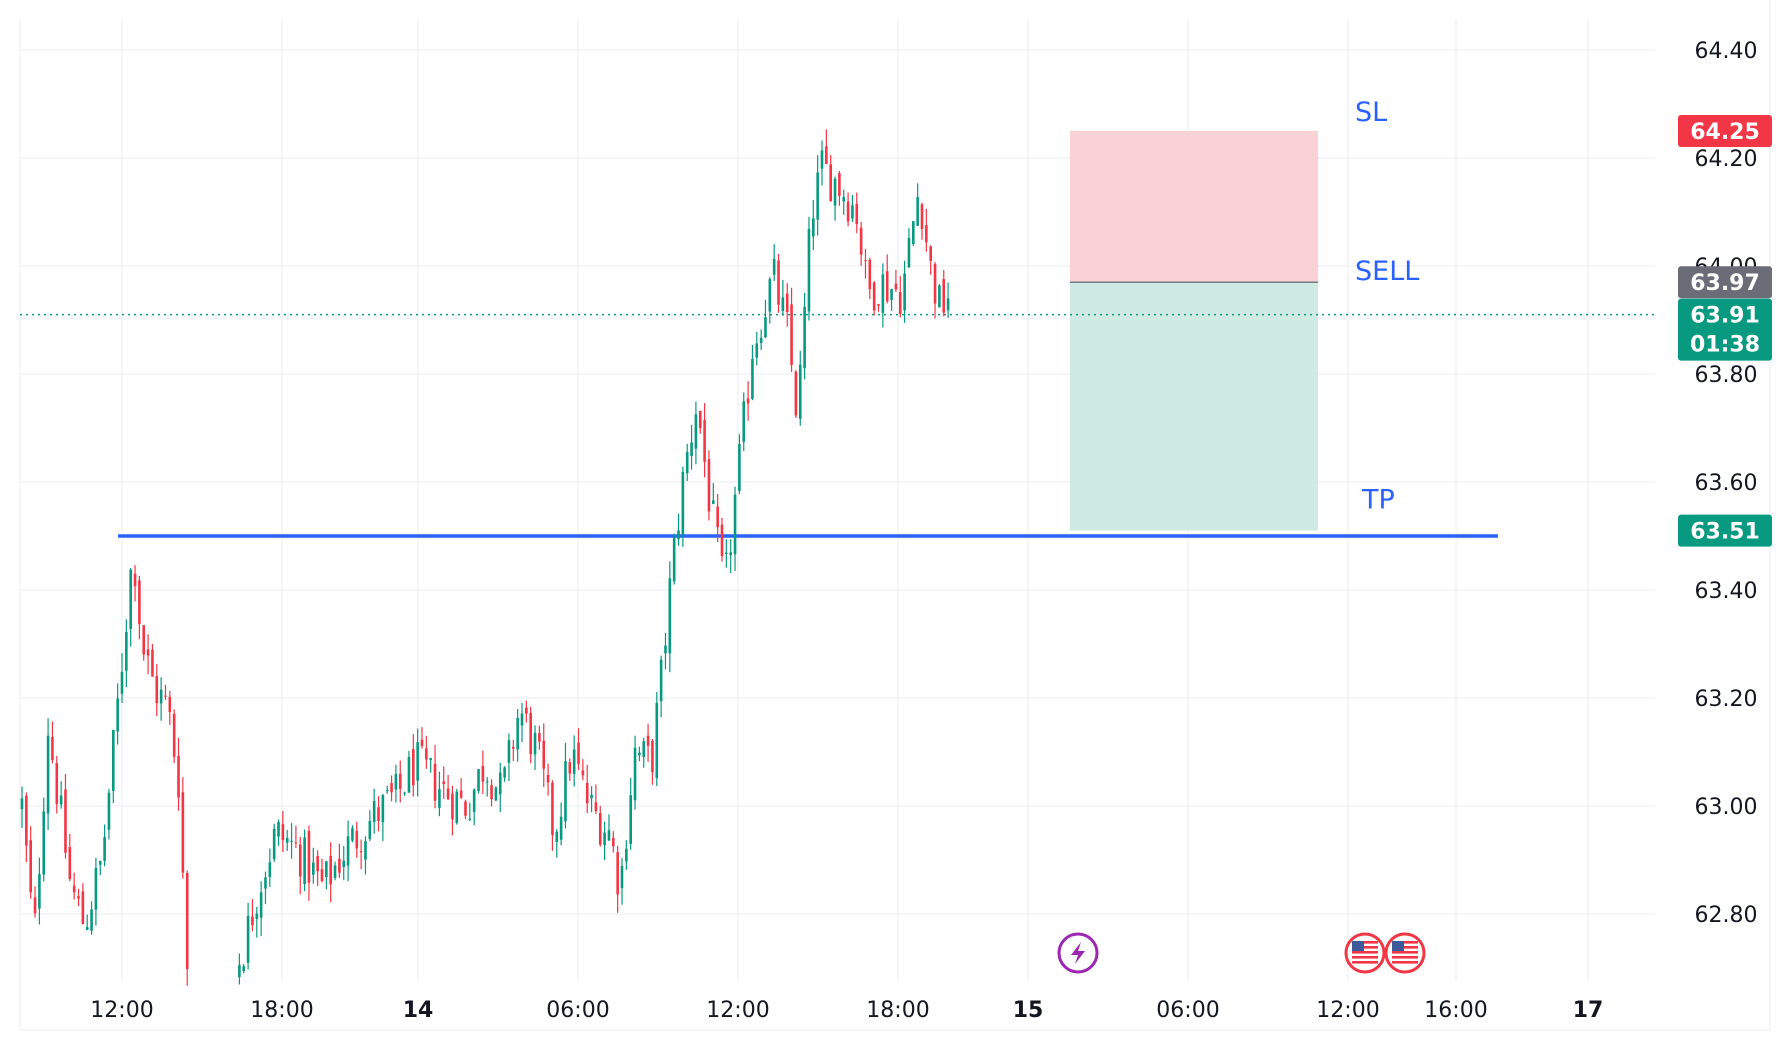 This screenshot has width=1788, height=1052. Describe the element at coordinates (1078, 953) in the screenshot. I see `lightning-icon` at that location.